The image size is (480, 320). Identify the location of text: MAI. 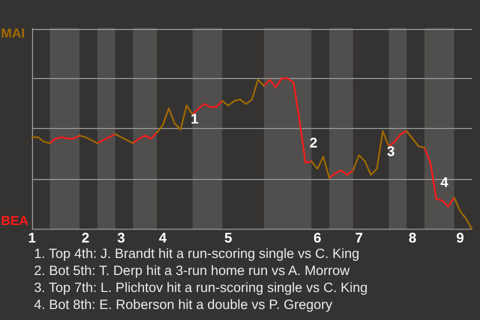
(13, 33).